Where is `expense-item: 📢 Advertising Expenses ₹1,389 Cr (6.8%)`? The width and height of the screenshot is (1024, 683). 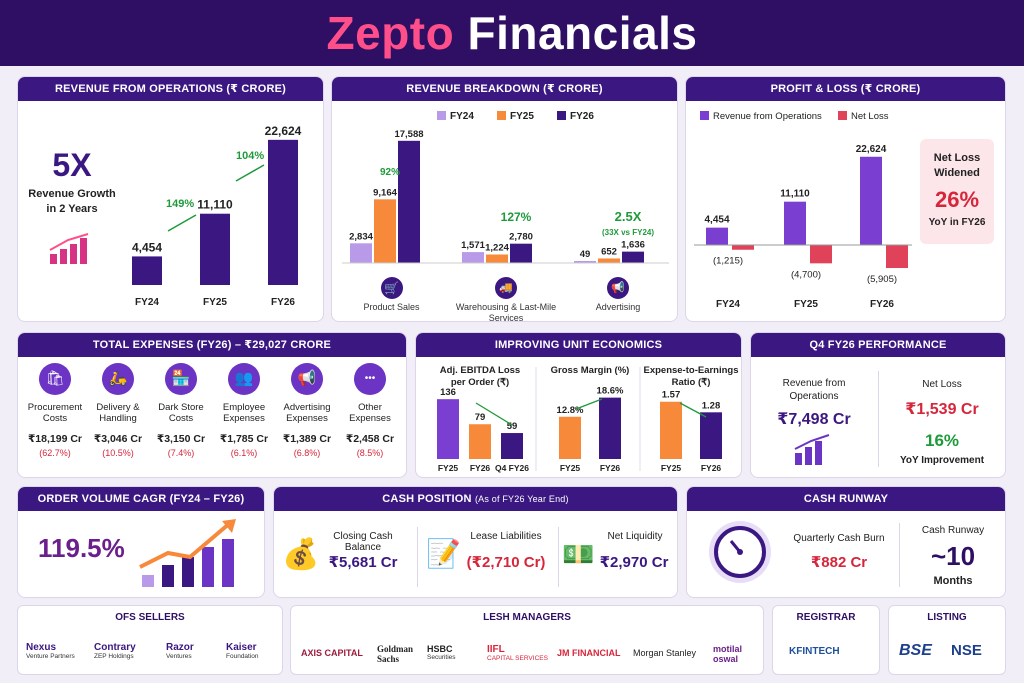
expense-item: 📢 Advertising Expenses ₹1,389 Cr (6.8%) is located at coordinates (307, 410).